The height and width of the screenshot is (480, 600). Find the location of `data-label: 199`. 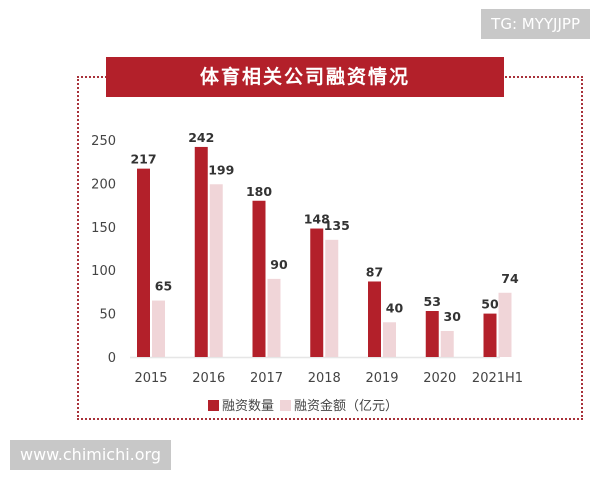

data-label: 199 is located at coordinates (221, 169).